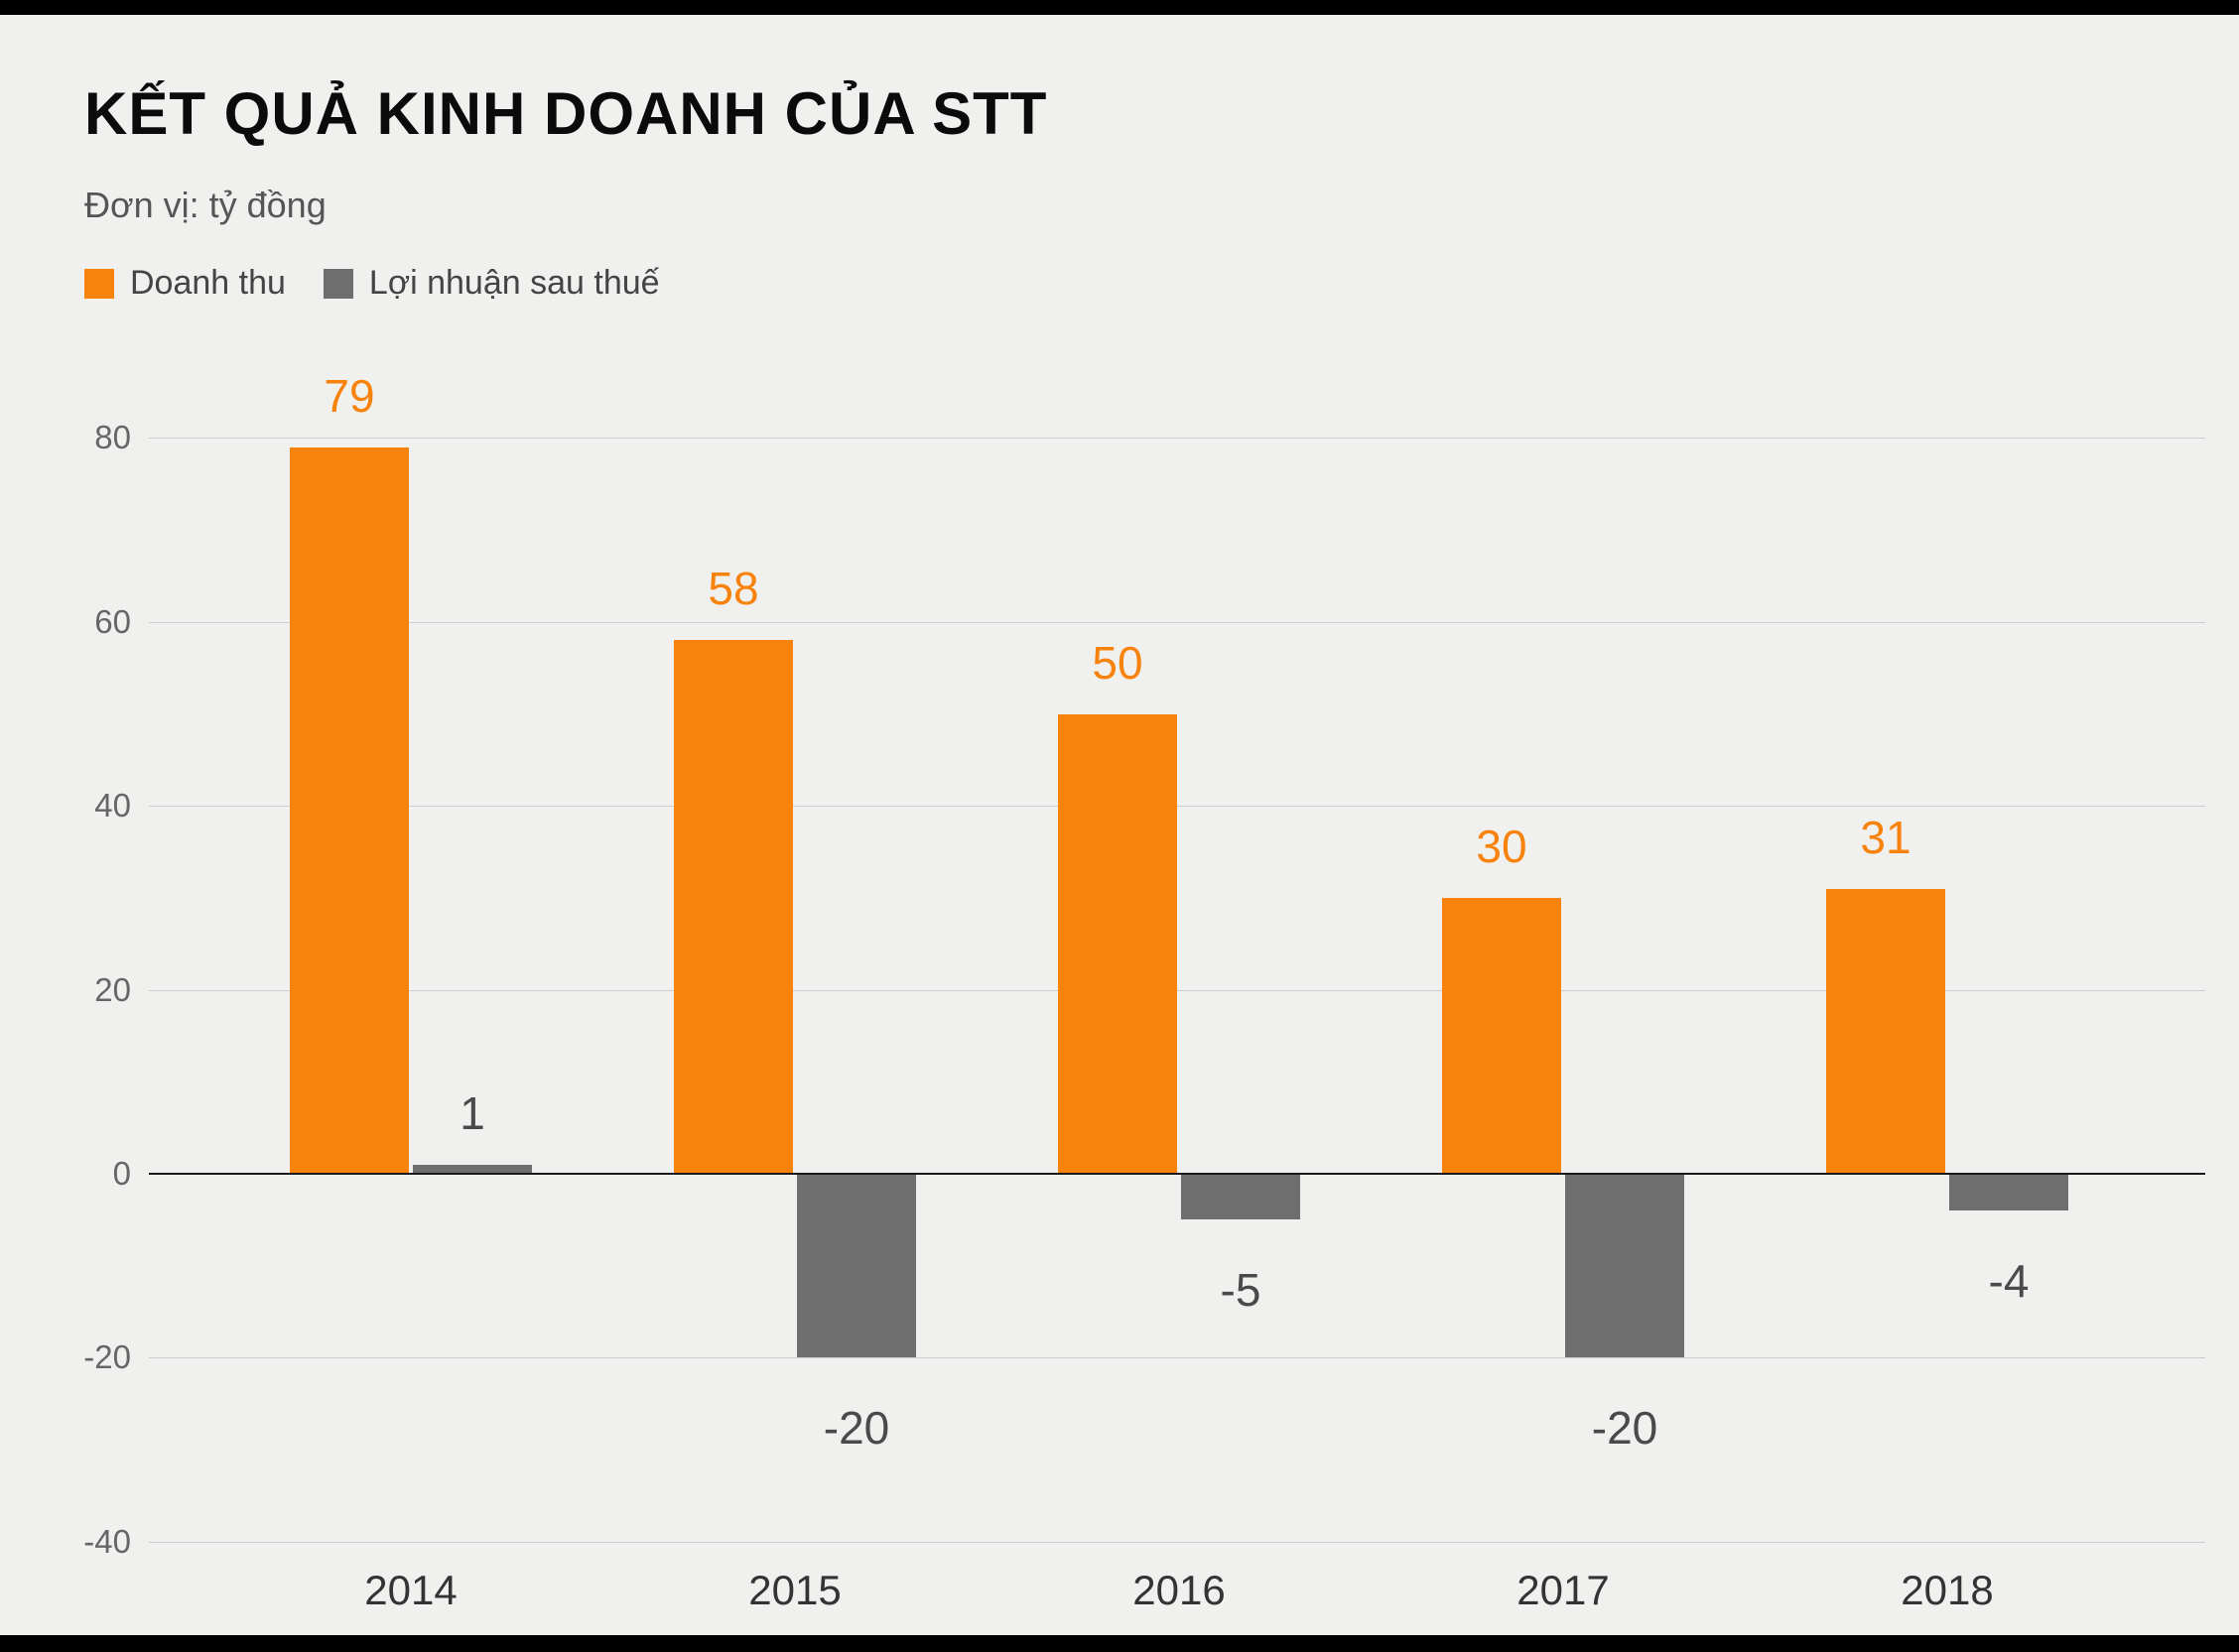 Image resolution: width=2239 pixels, height=1652 pixels. Describe the element at coordinates (514, 283) in the screenshot. I see `legend-label-profit: Lợi nhuận sau thuế` at that location.